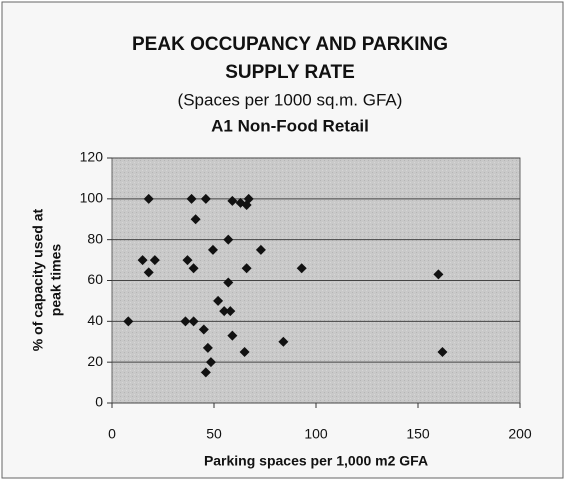 Image resolution: width=567 pixels, height=481 pixels. I want to click on y-axis-label: % of capacity used at, so click(38, 279).